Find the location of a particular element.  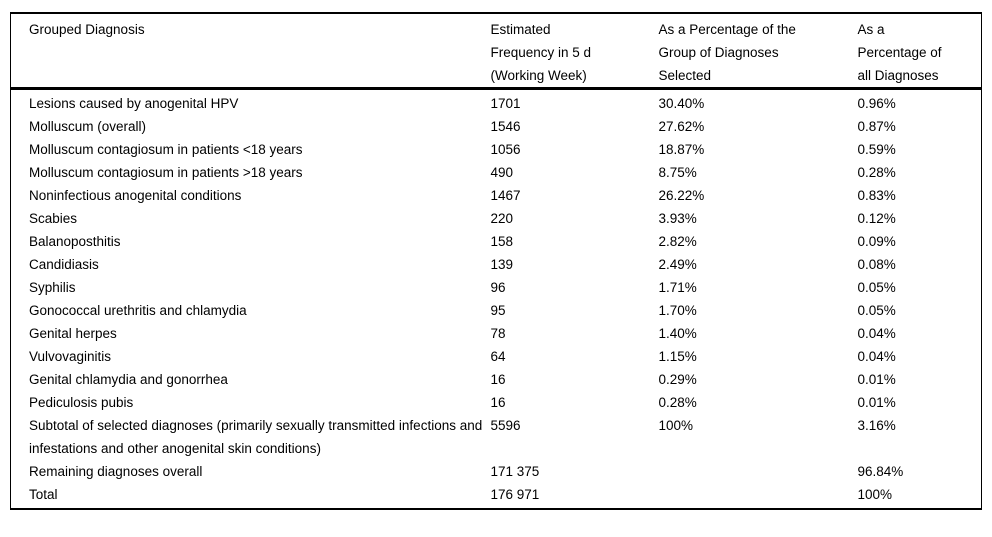

cell-pct-all: 0.59% is located at coordinates (876, 149).